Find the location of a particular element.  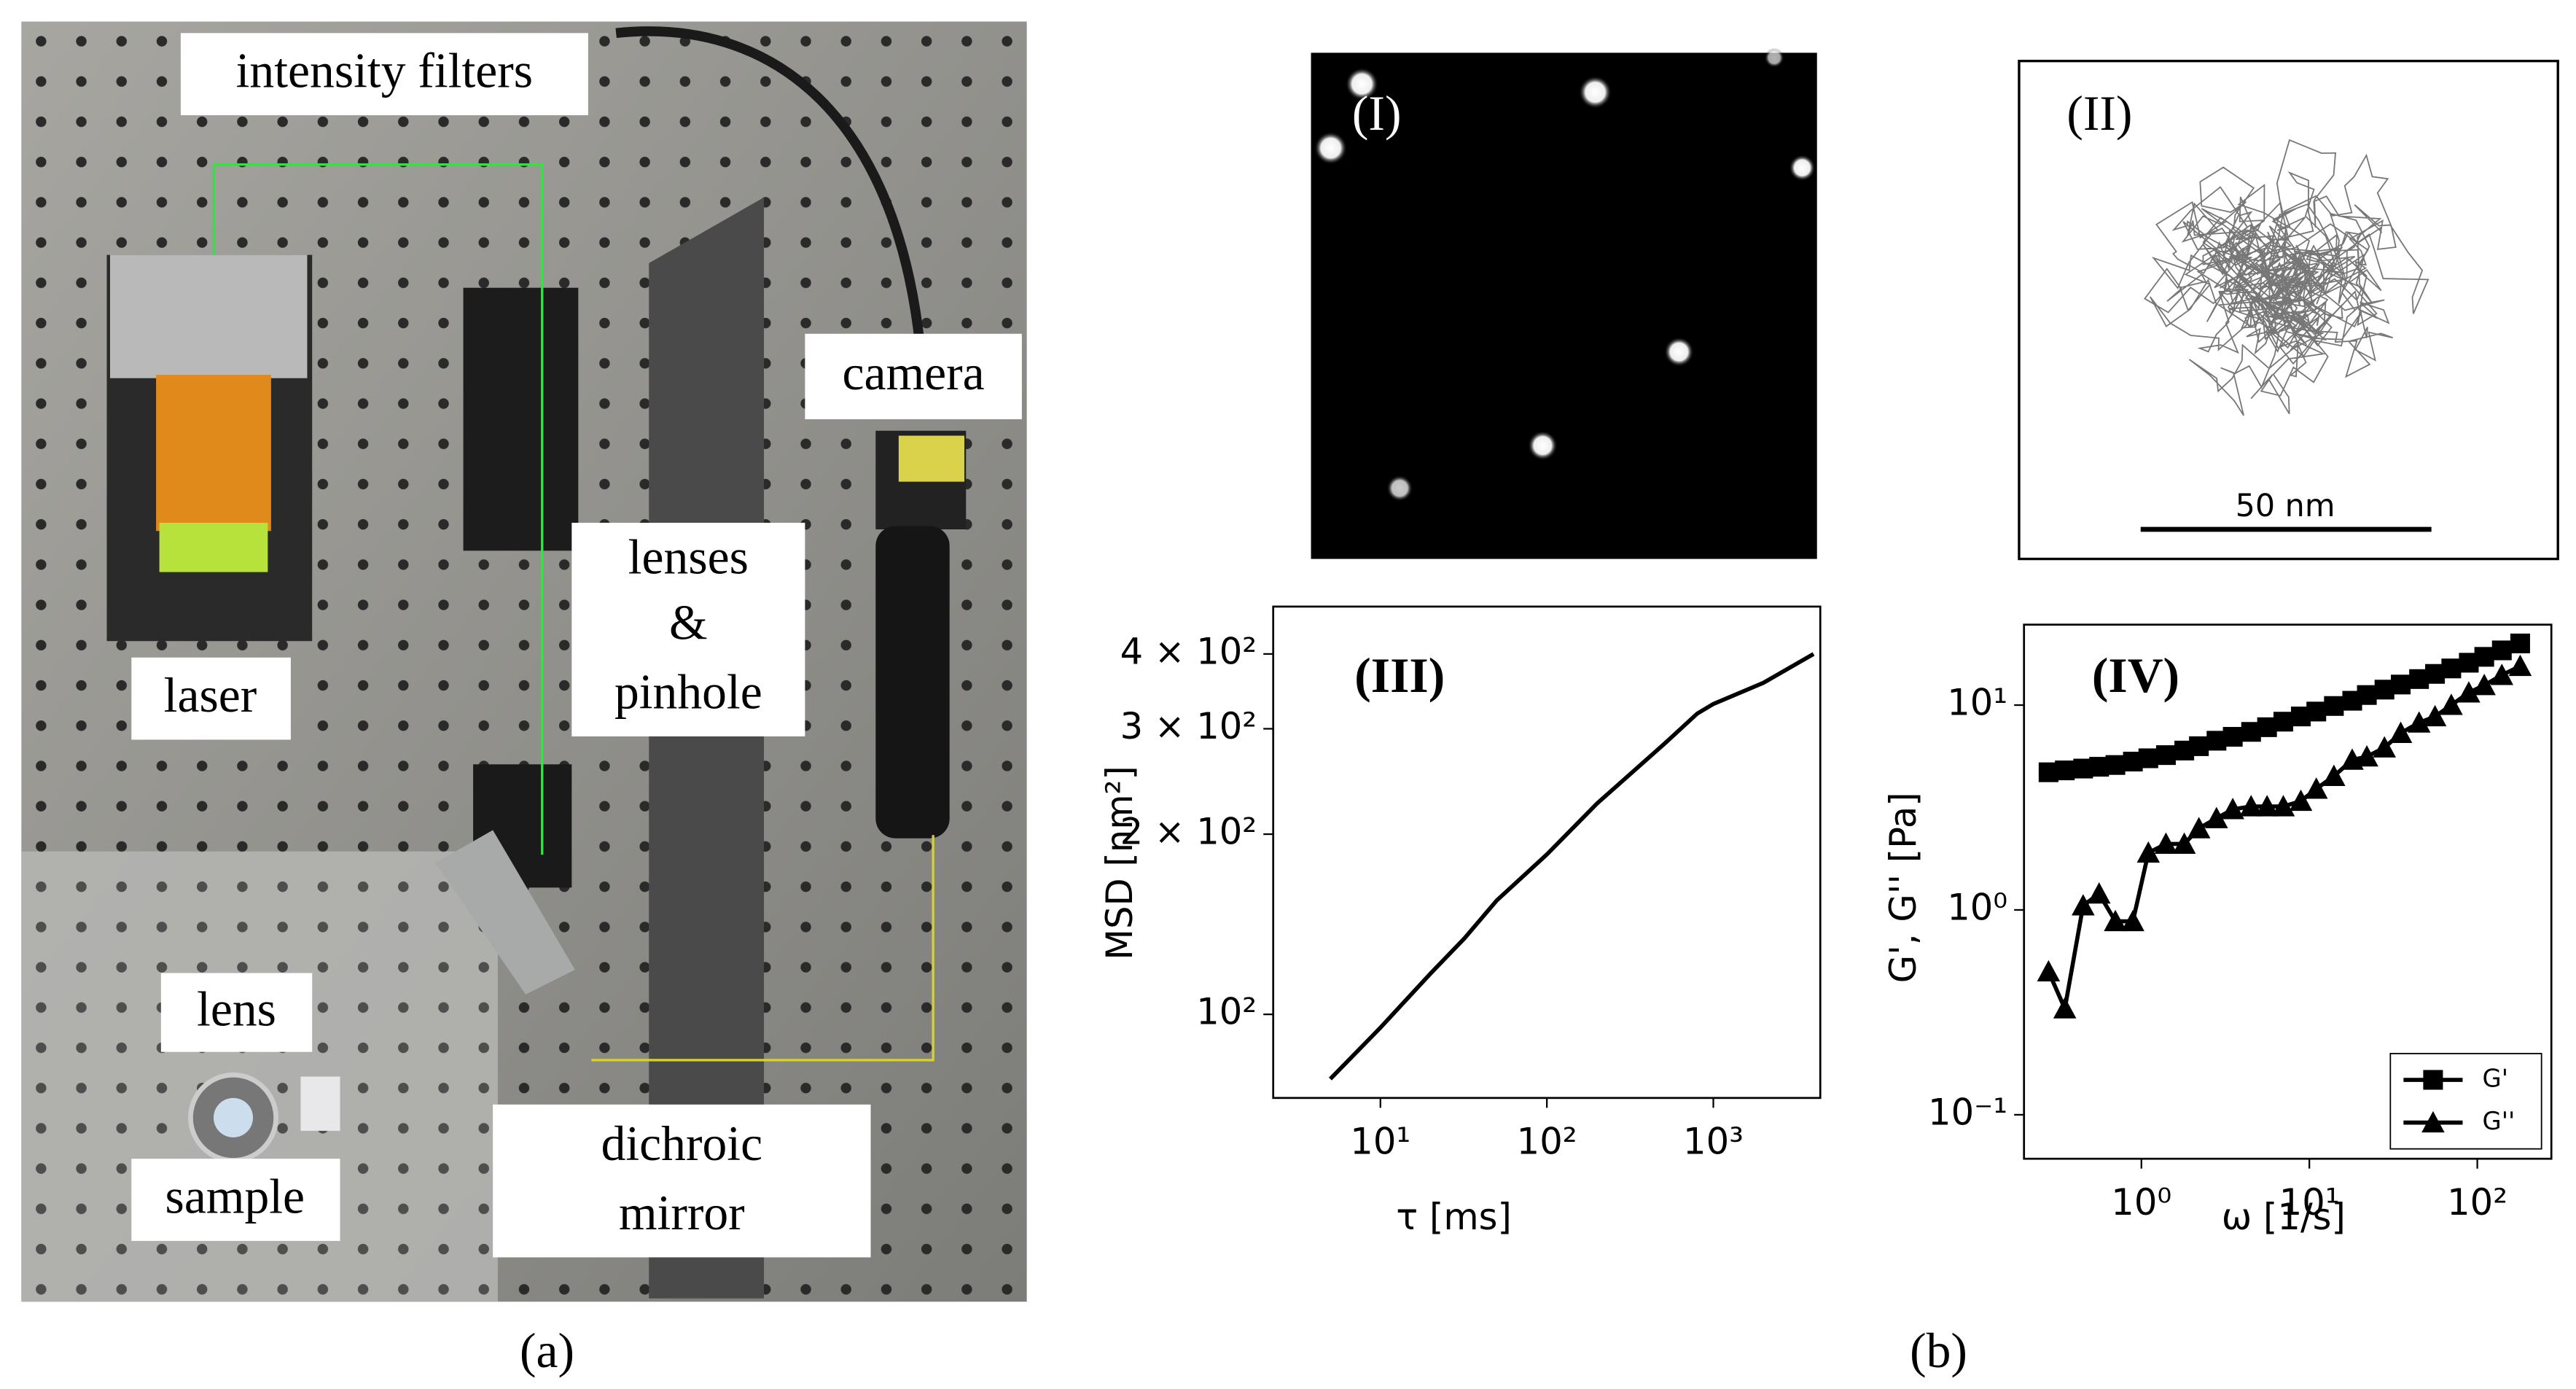

y-tick-label: 10⁰ is located at coordinates (1977, 907).